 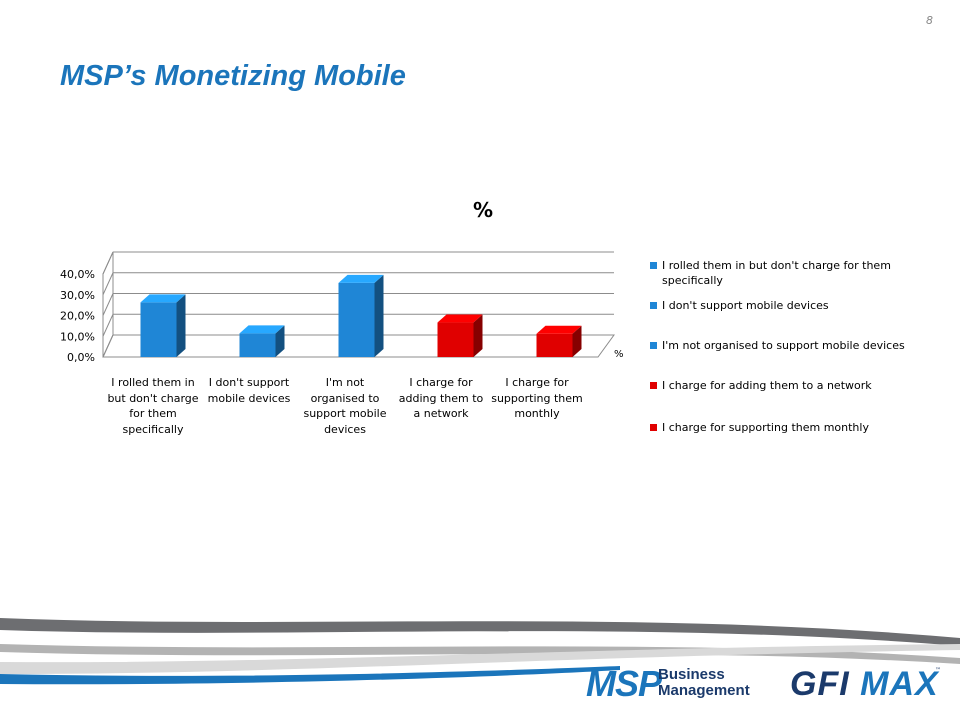 I want to click on footer-swoosh, so click(x=480, y=651).